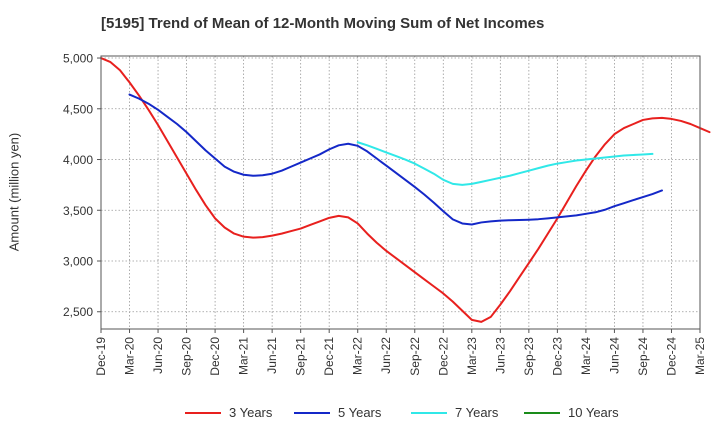 The height and width of the screenshot is (440, 720). Describe the element at coordinates (358, 356) in the screenshot. I see `x-tick-label: Mar-22` at that location.